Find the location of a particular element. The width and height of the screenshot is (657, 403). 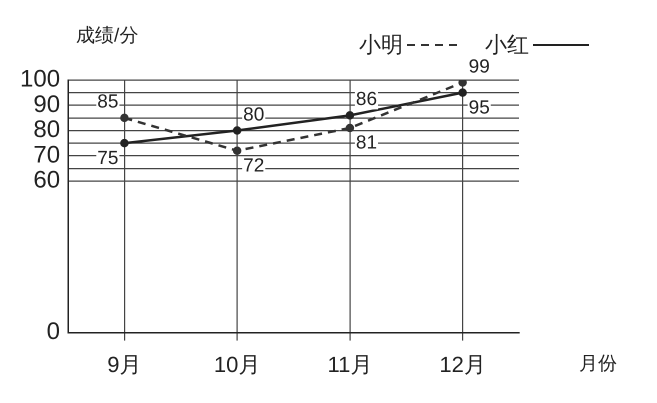

y-tick-label: 60 is located at coordinates (46, 180).